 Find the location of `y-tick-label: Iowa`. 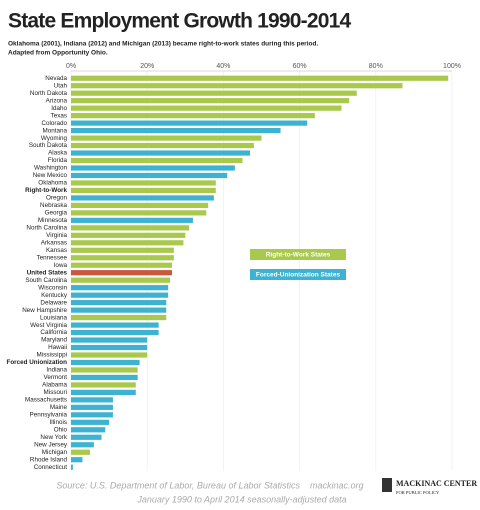

y-tick-label: Iowa is located at coordinates (61, 265).